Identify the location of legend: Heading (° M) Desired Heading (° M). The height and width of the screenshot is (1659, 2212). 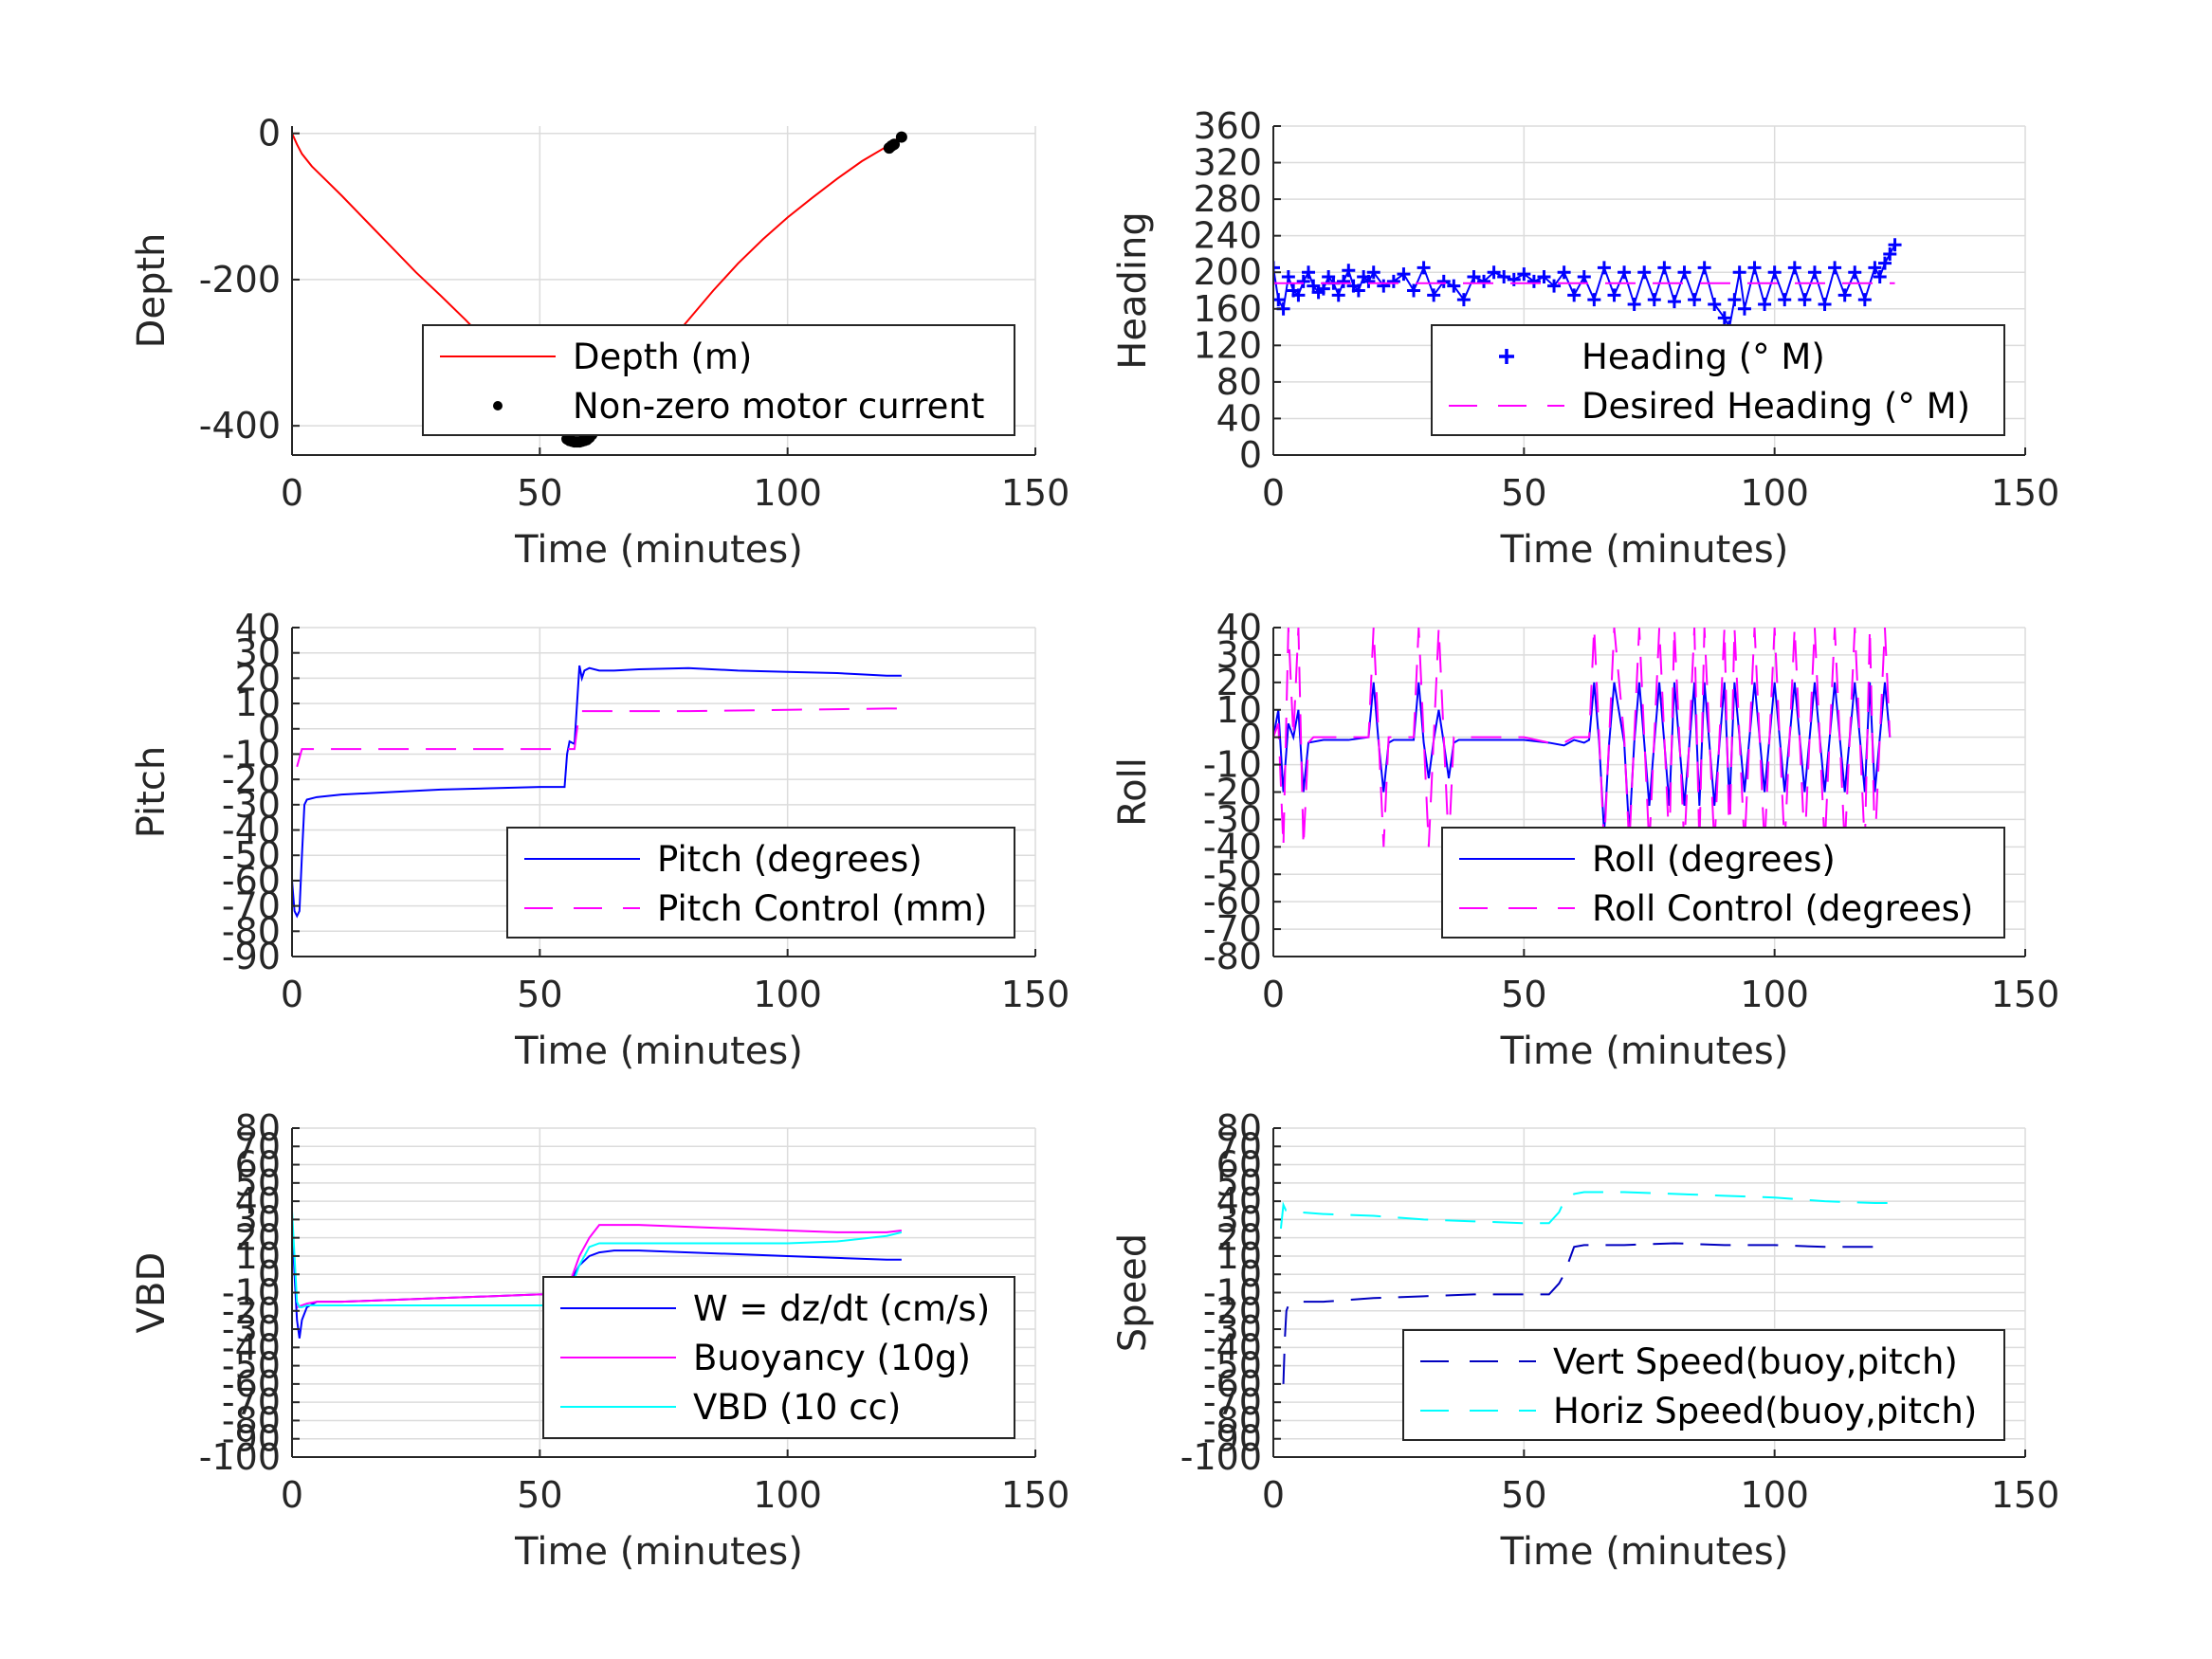
(1718, 380).